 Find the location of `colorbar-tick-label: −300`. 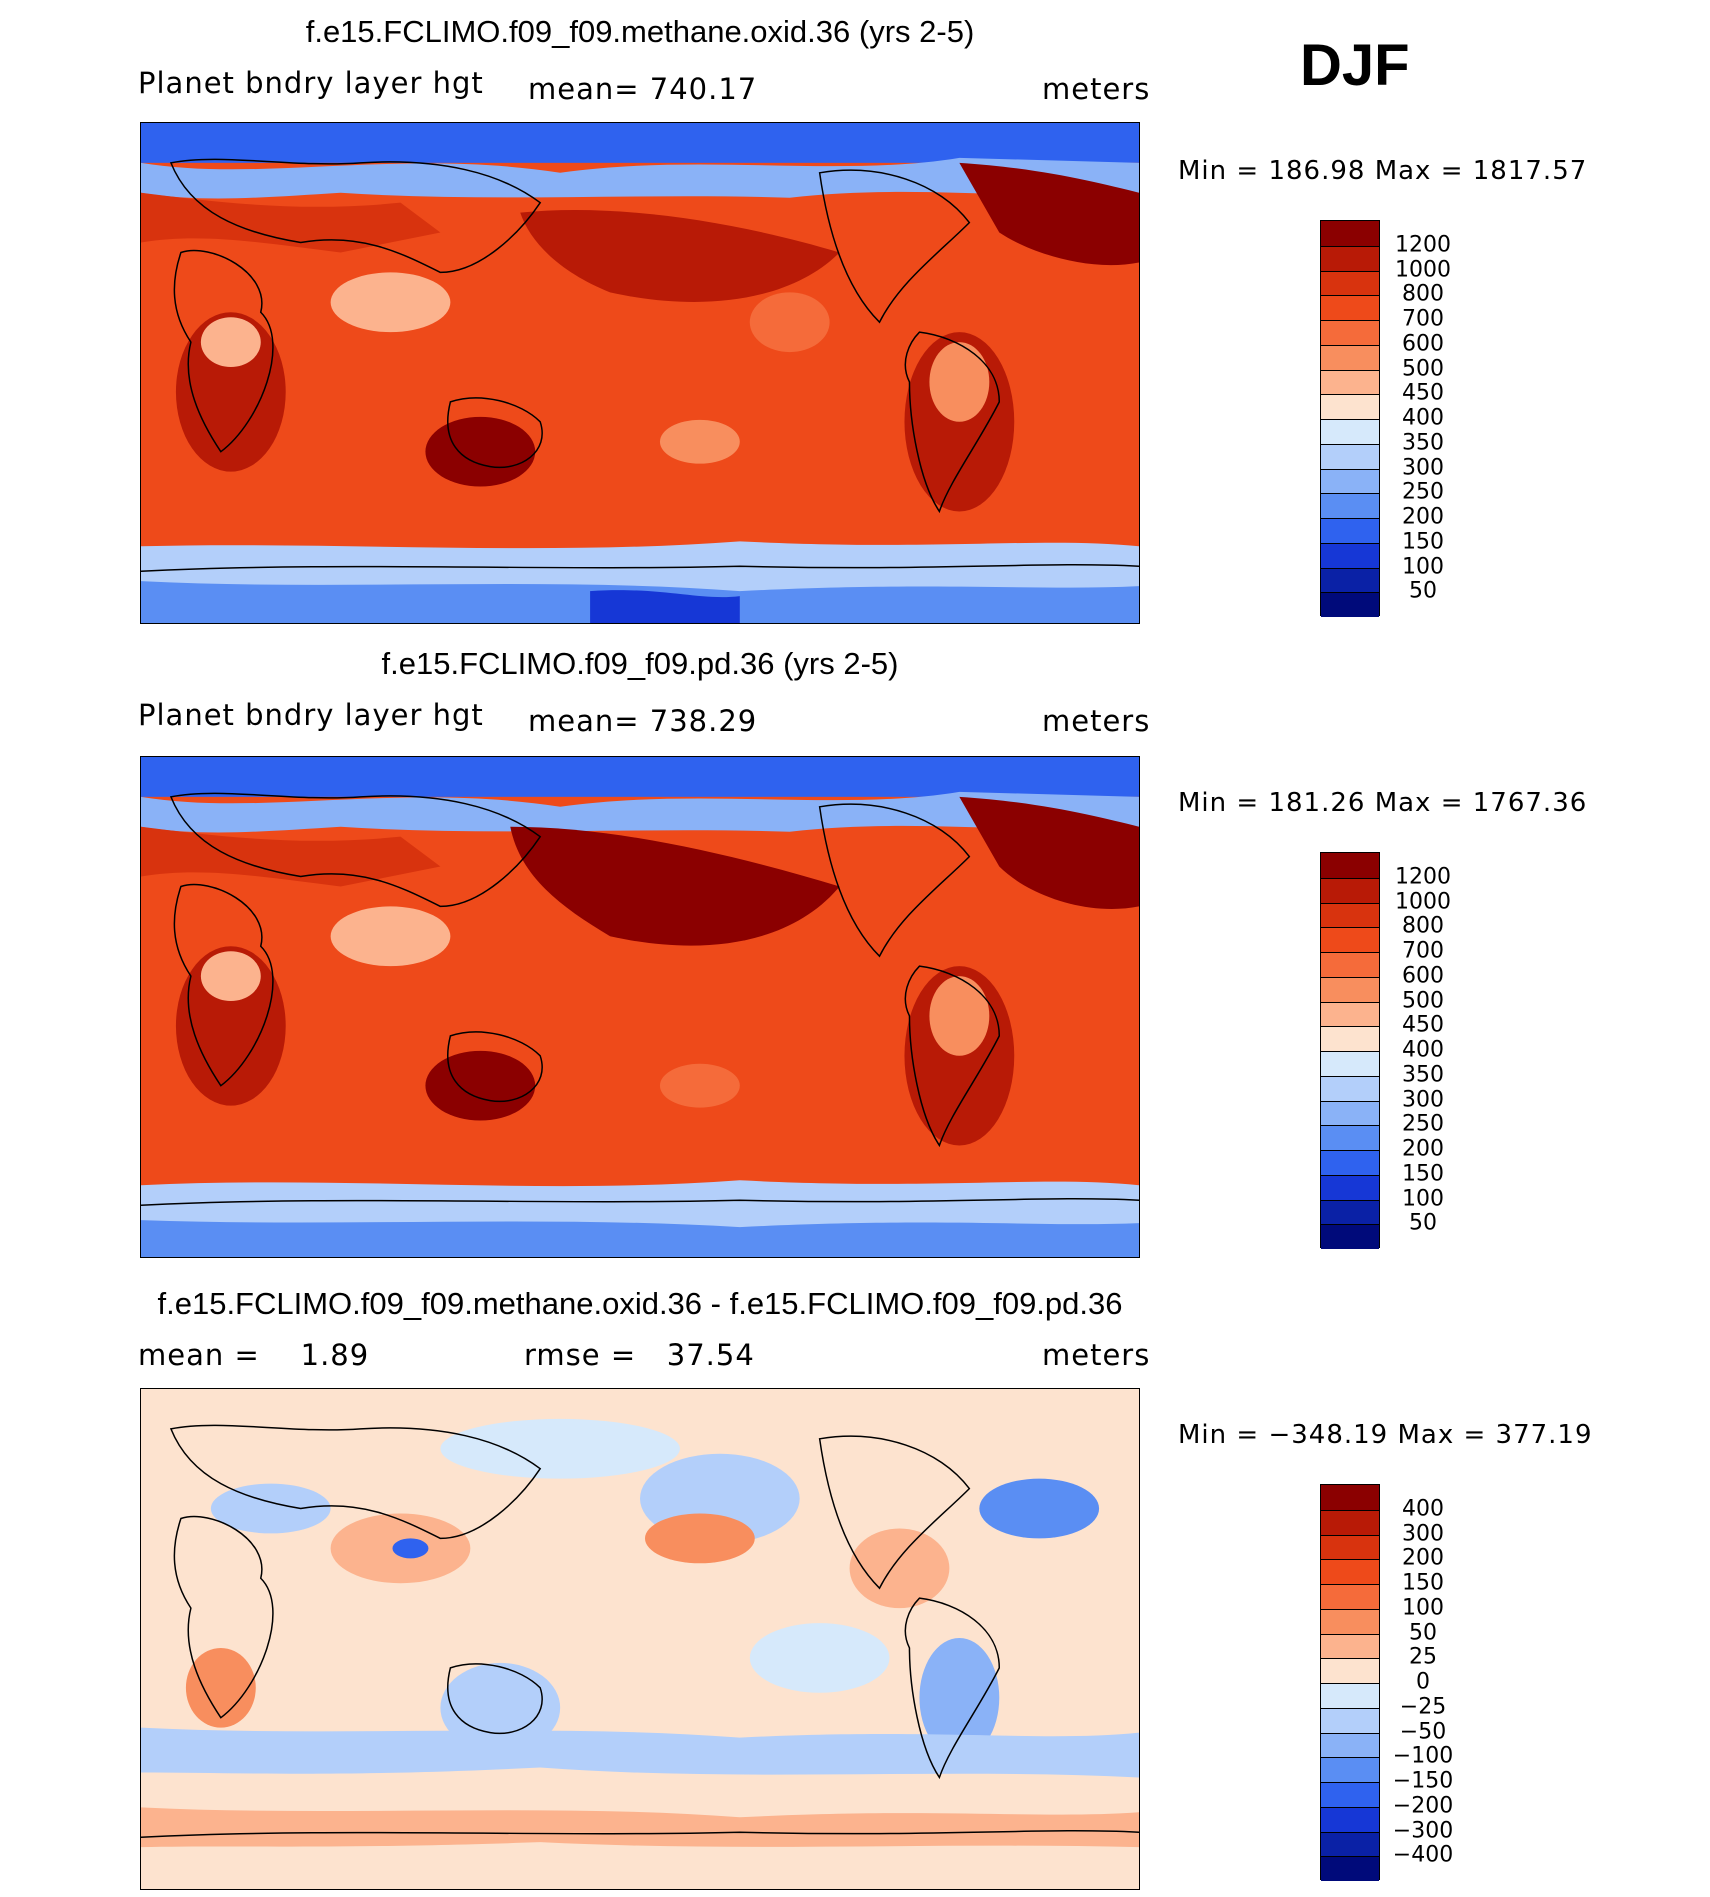

colorbar-tick-label: −300 is located at coordinates (1423, 1830).